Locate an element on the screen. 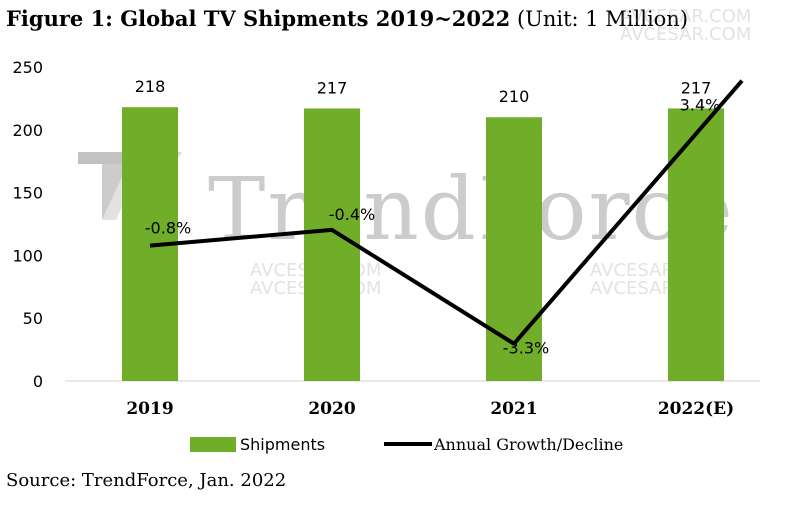 The image size is (800, 508). y-tick-label: 50 is located at coordinates (33, 318).